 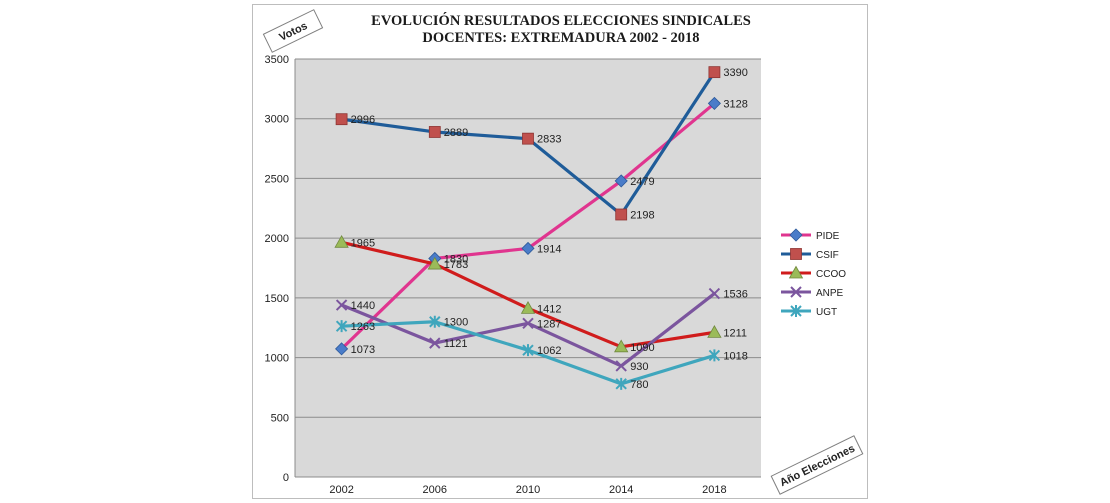 I want to click on data-label-csif: 2996, so click(x=363, y=120).